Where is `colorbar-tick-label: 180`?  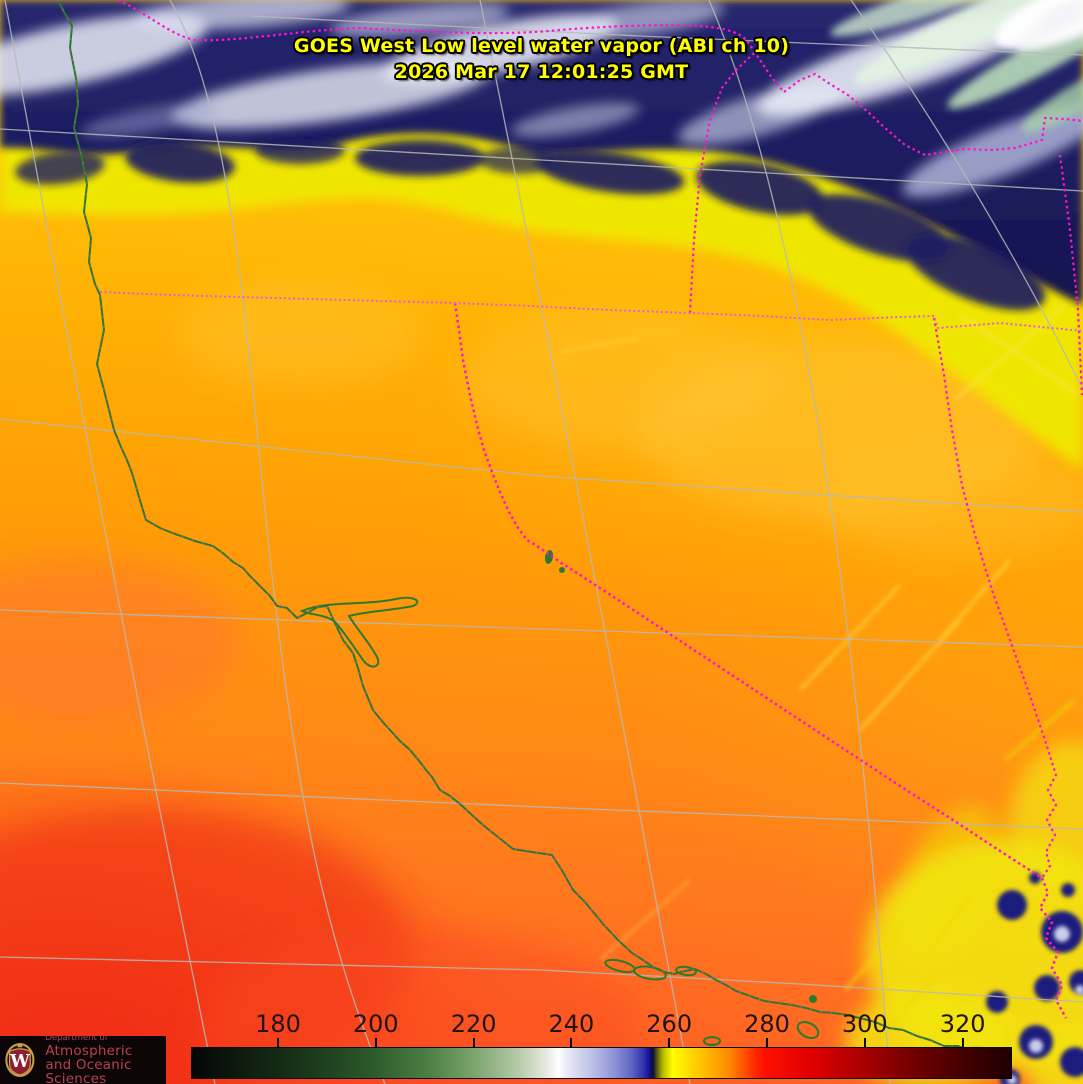 colorbar-tick-label: 180 is located at coordinates (278, 1024).